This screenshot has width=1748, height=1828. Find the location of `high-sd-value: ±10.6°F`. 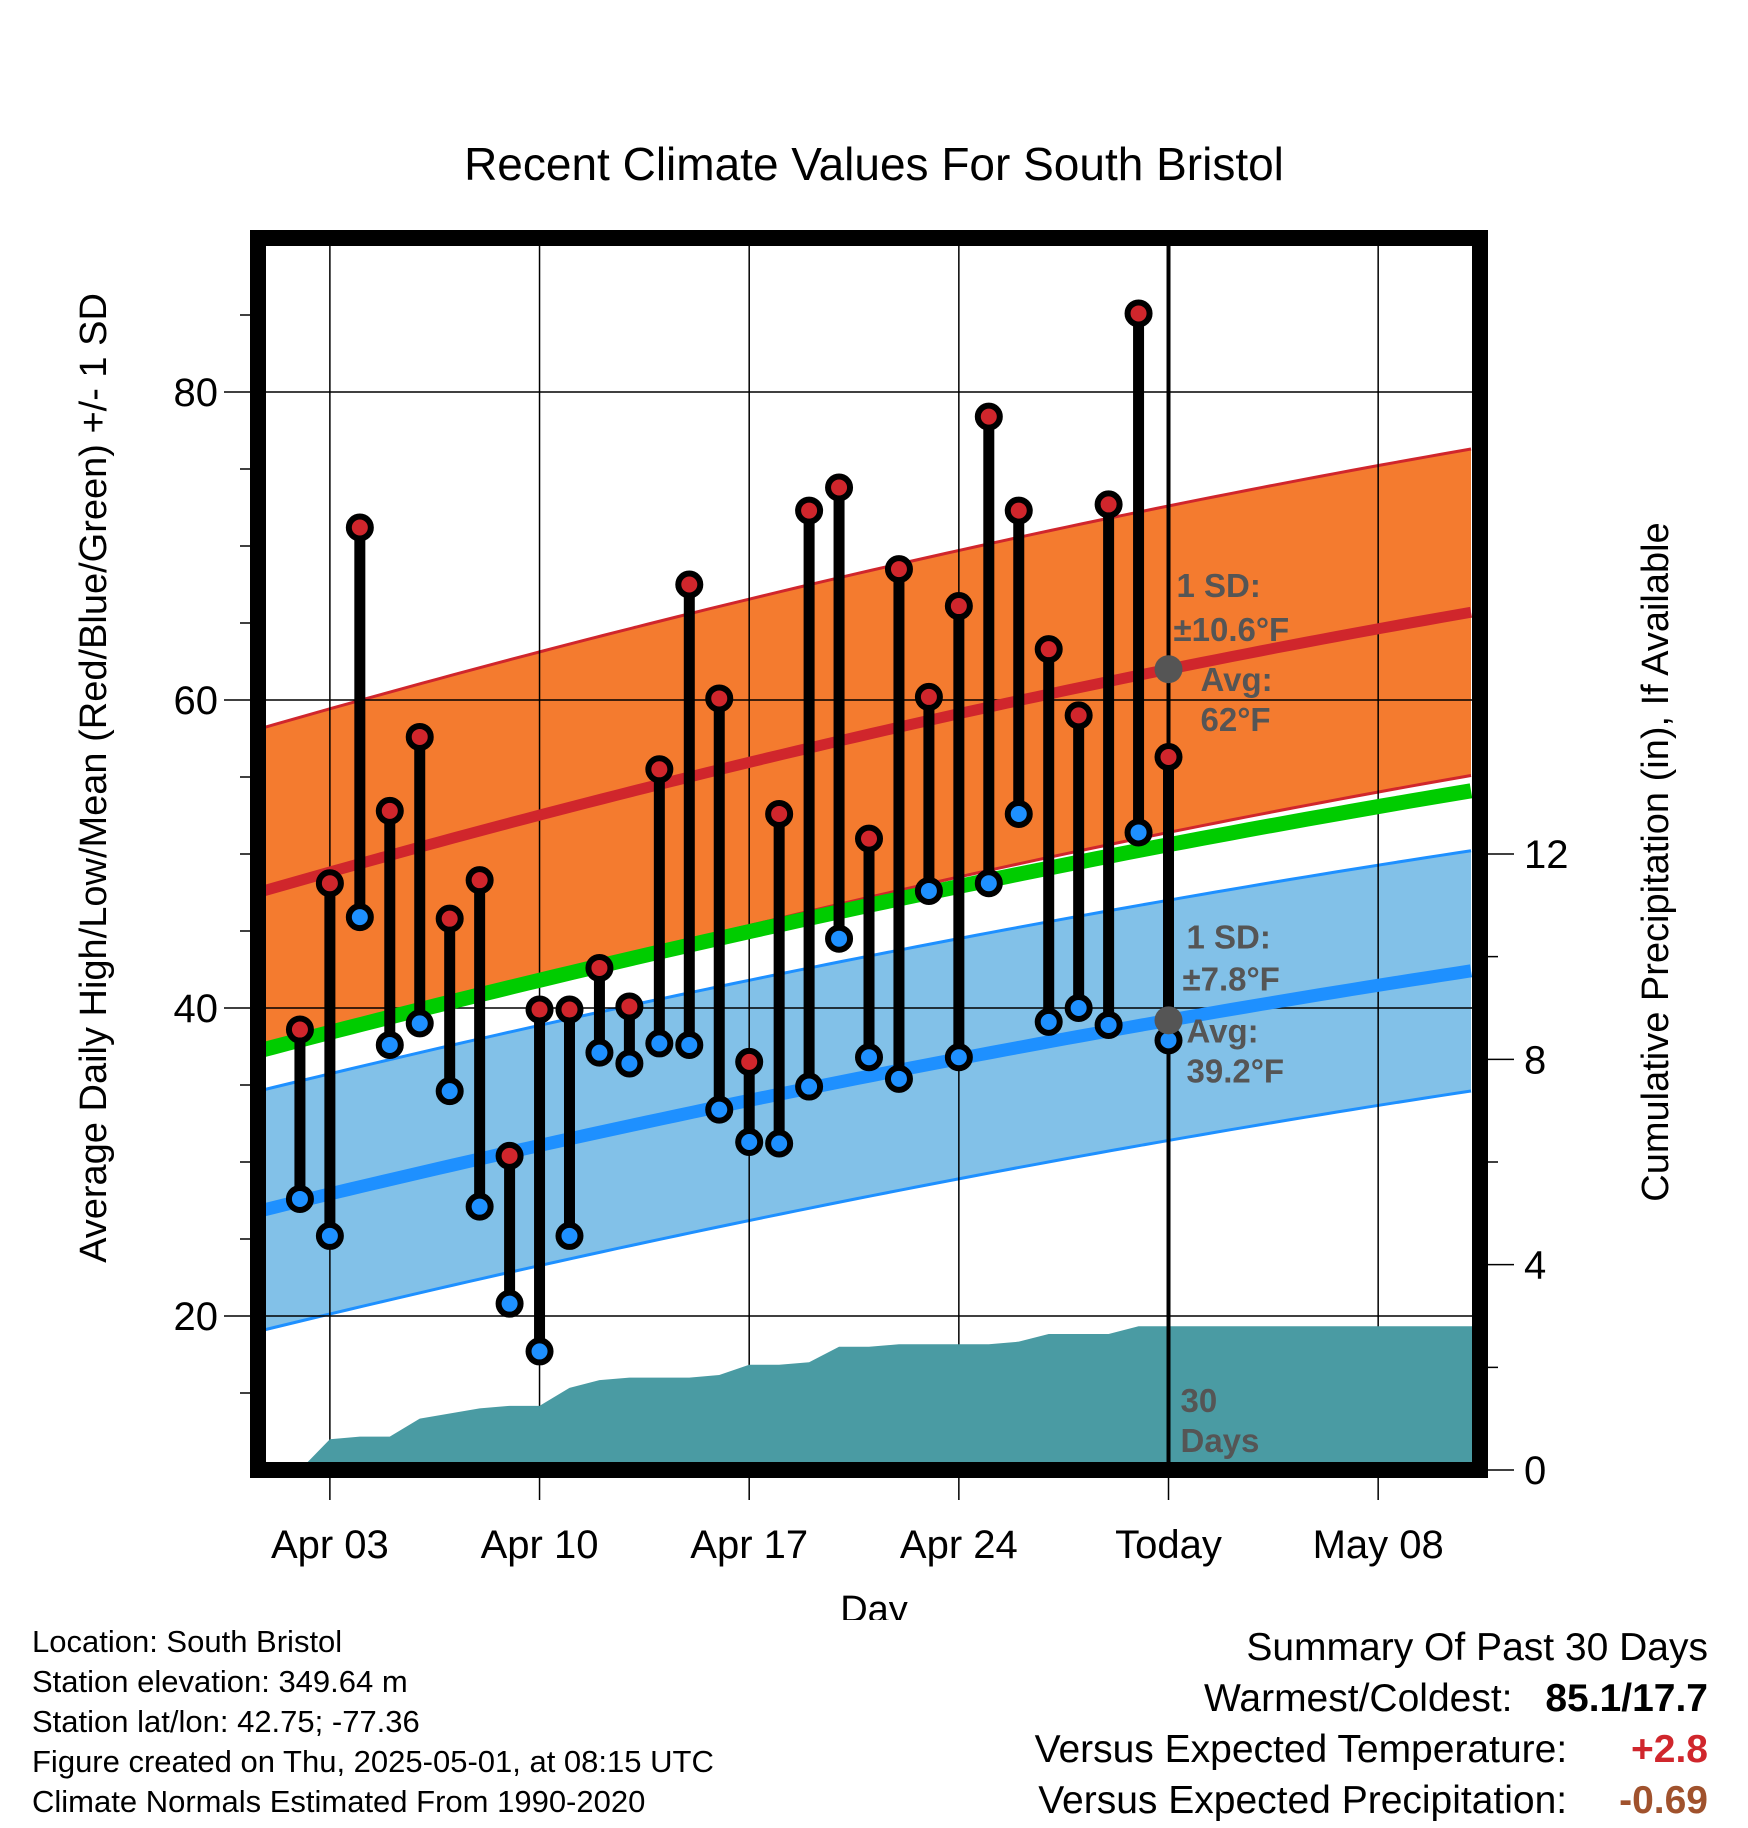

high-sd-value: ±10.6°F is located at coordinates (1232, 629).